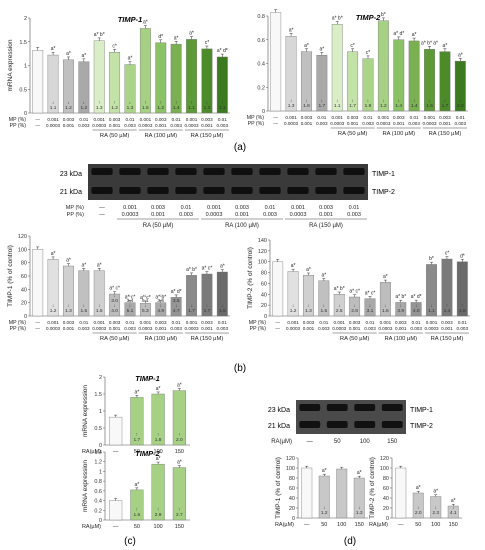  What do you see at coordinates (102, 171) in the screenshot?
I see `blot-band-timp1` at bounding box center [102, 171].